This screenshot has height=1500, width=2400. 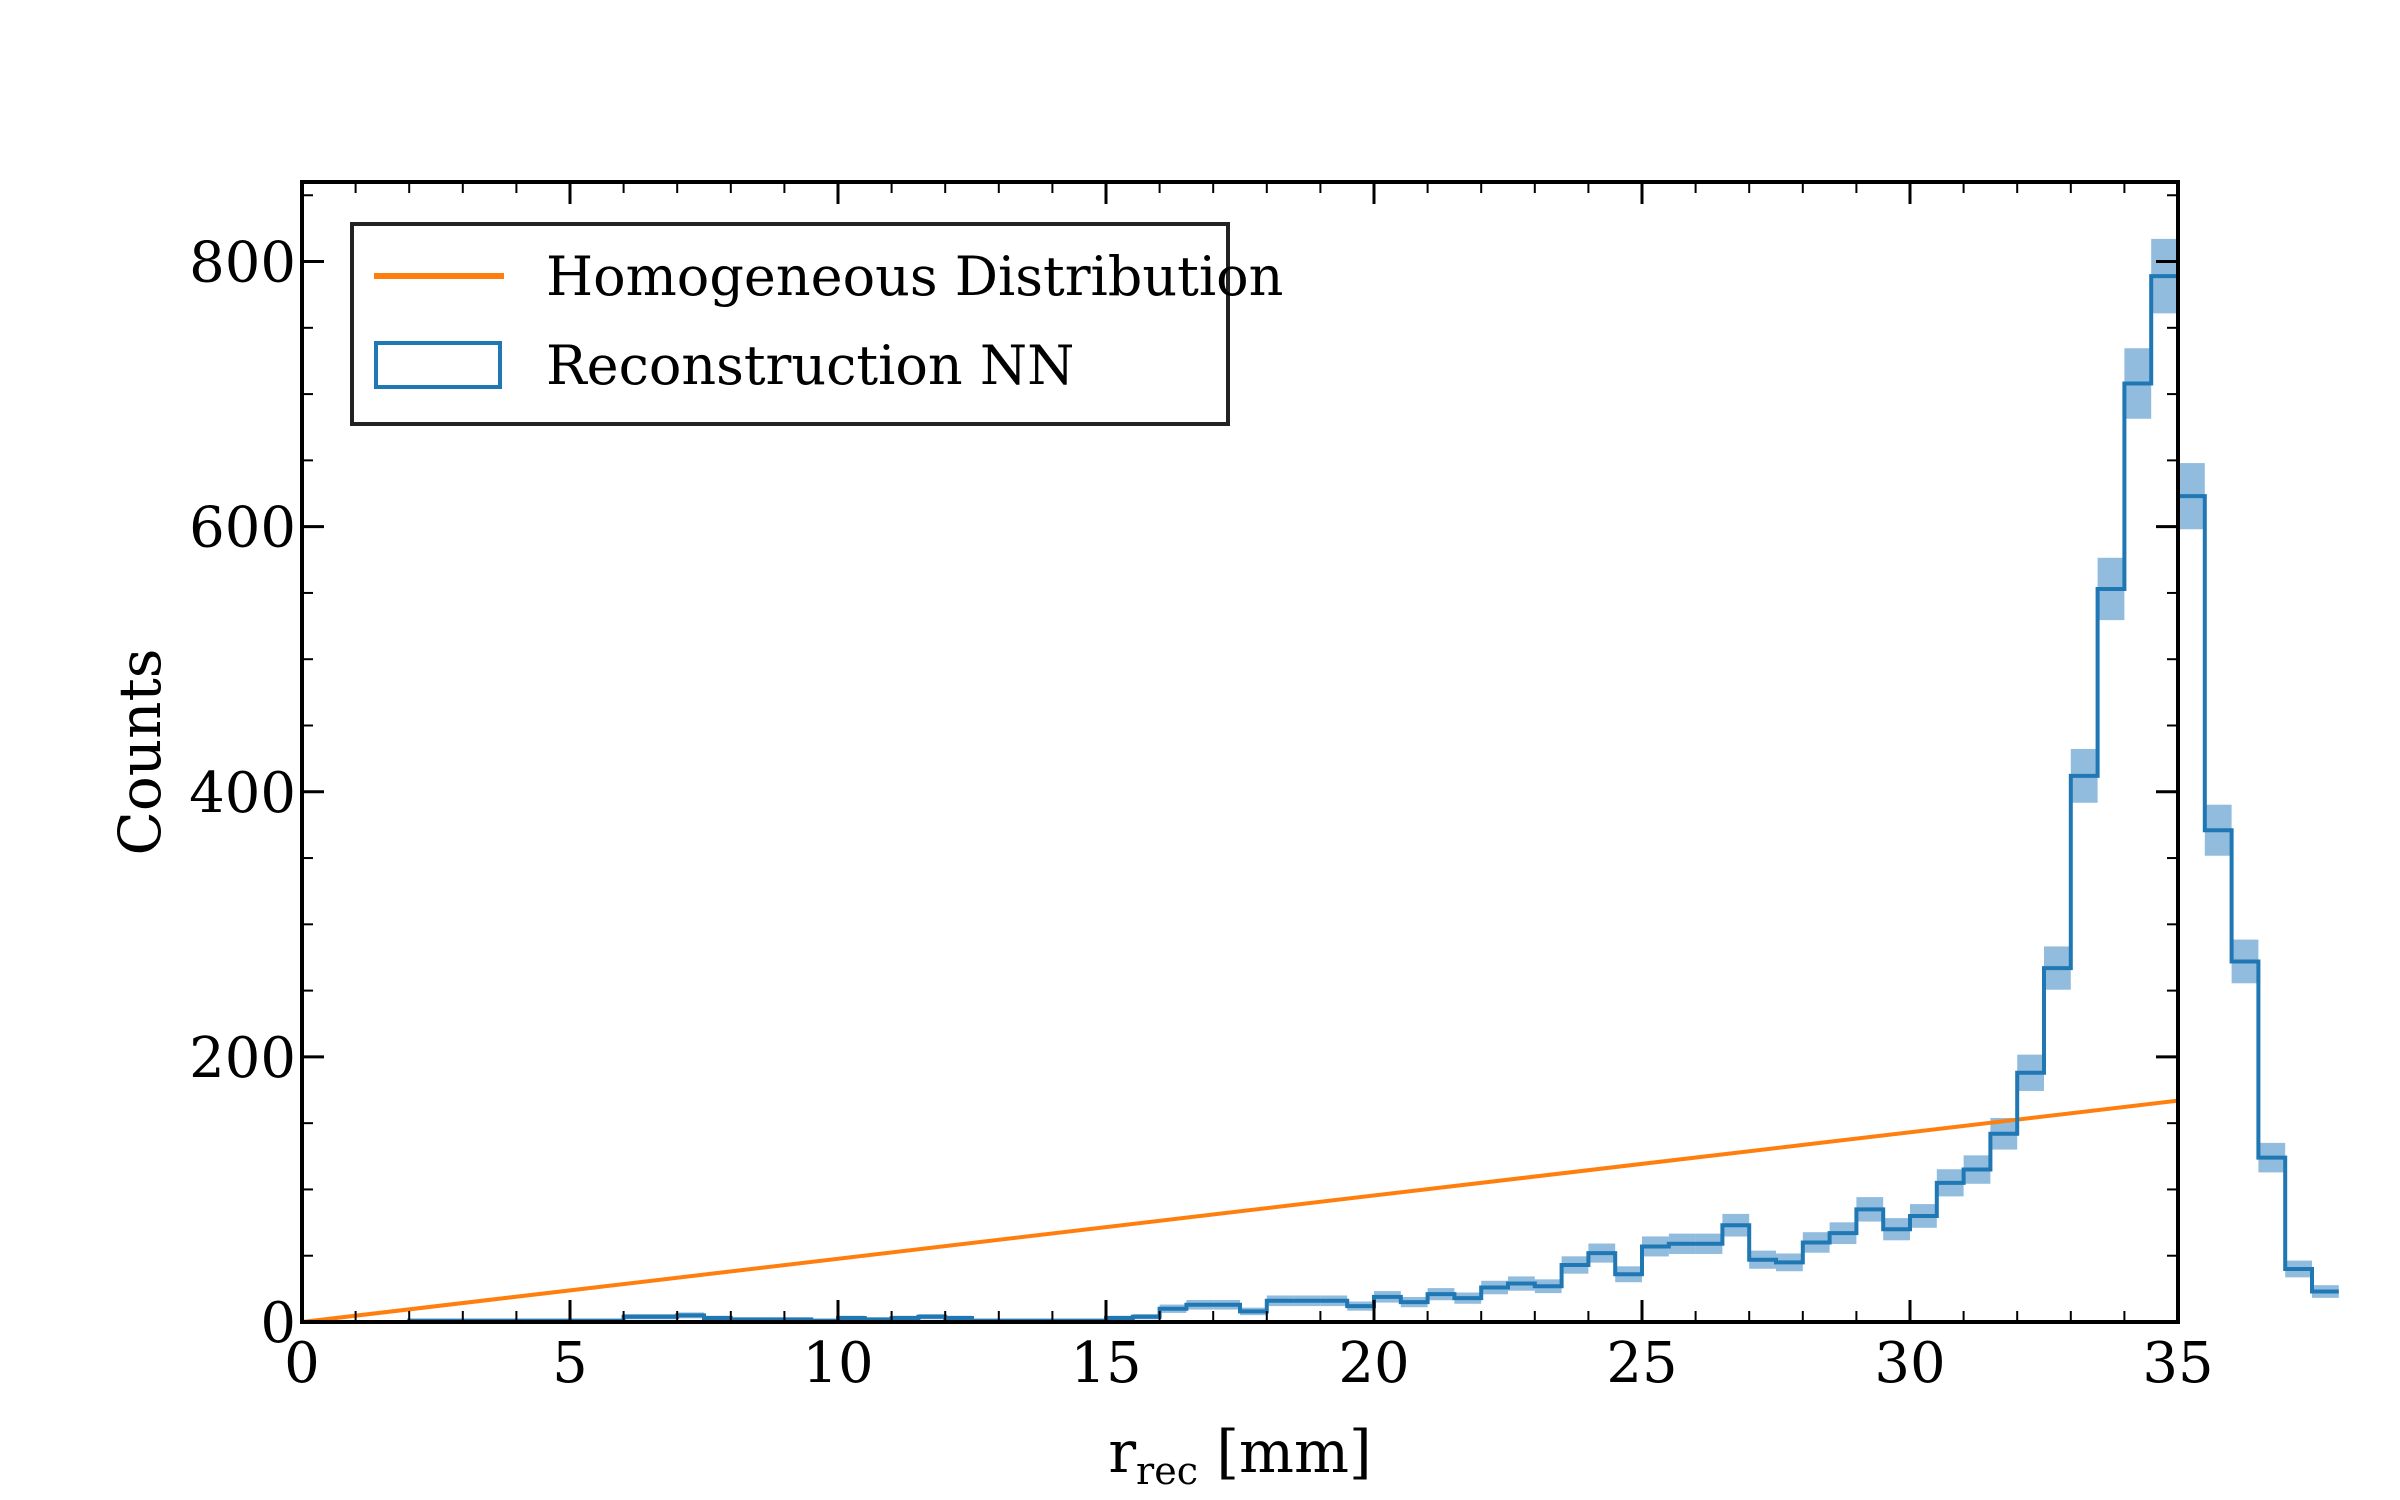 I want to click on x-tick-label: 10, so click(x=837, y=1363).